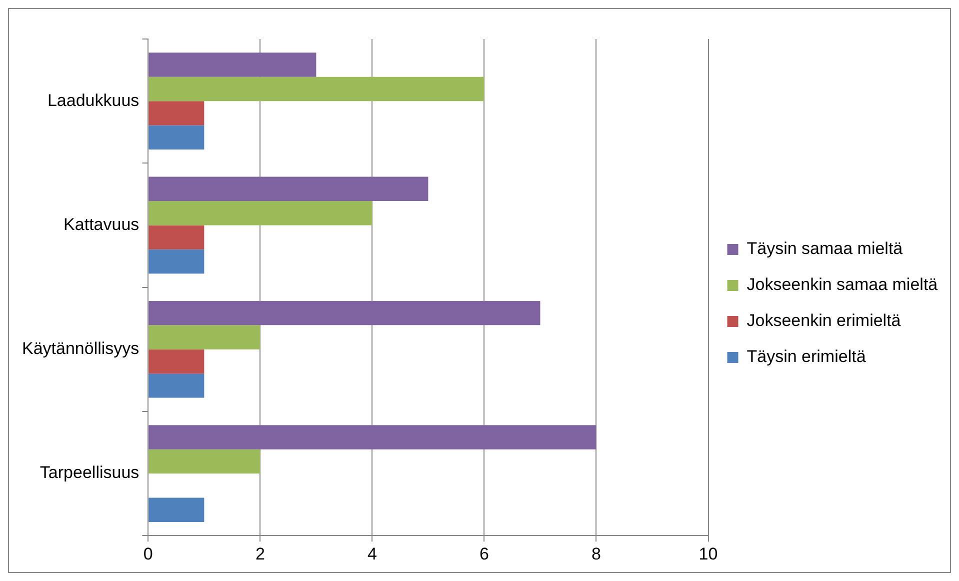 The image size is (959, 581). What do you see at coordinates (596, 554) in the screenshot?
I see `x-tick-label: 8` at bounding box center [596, 554].